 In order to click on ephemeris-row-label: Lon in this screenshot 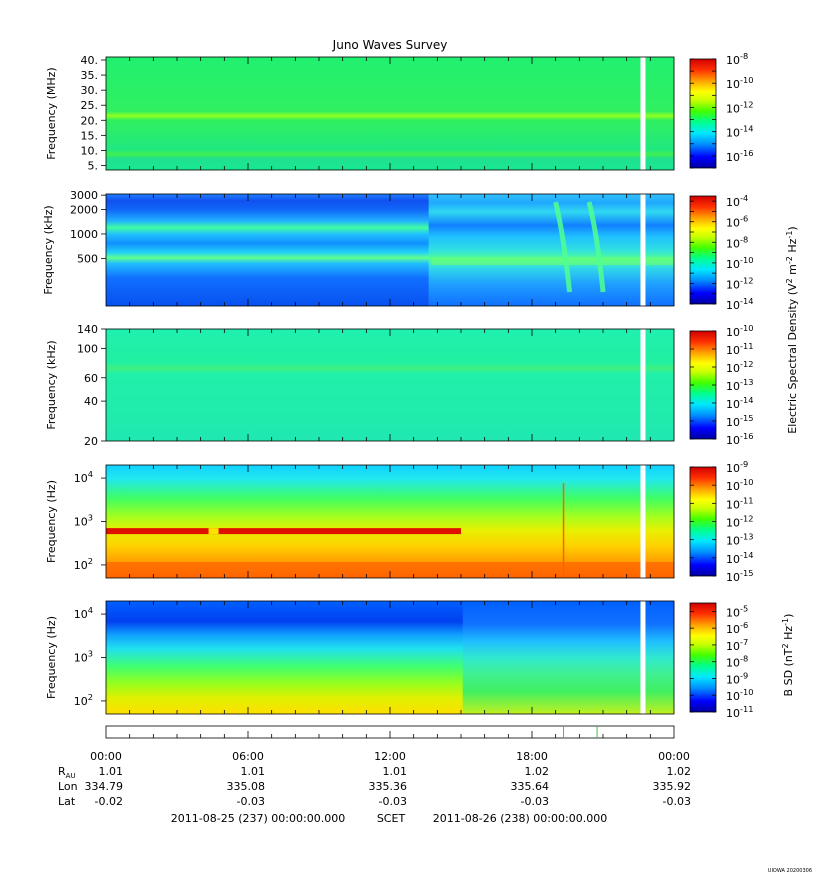, I will do `click(68, 786)`.